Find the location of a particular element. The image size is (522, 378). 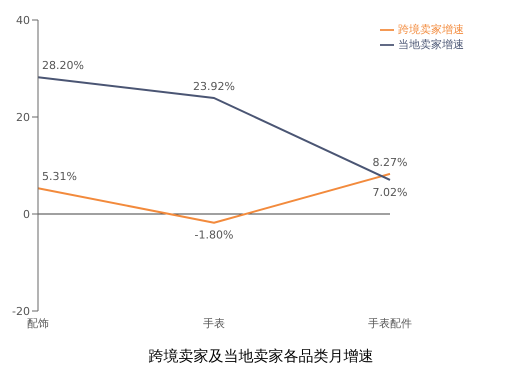

x-tick-label: 配饰 is located at coordinates (38, 323).